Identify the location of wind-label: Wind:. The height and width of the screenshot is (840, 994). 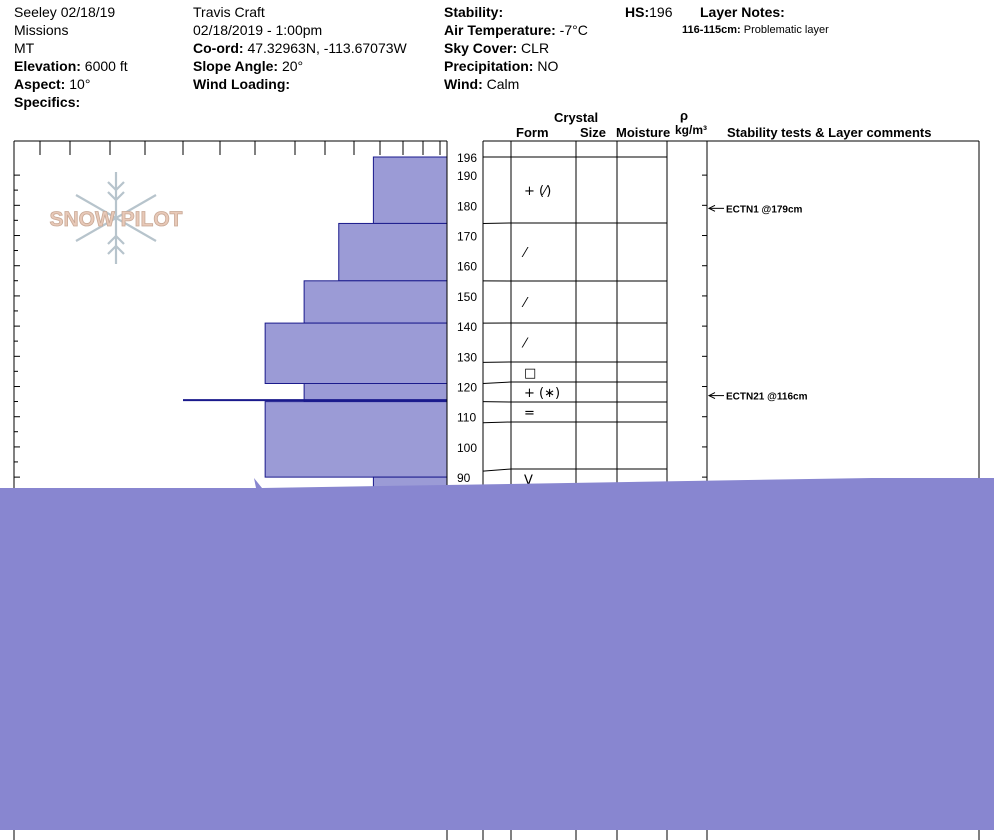
(463, 84).